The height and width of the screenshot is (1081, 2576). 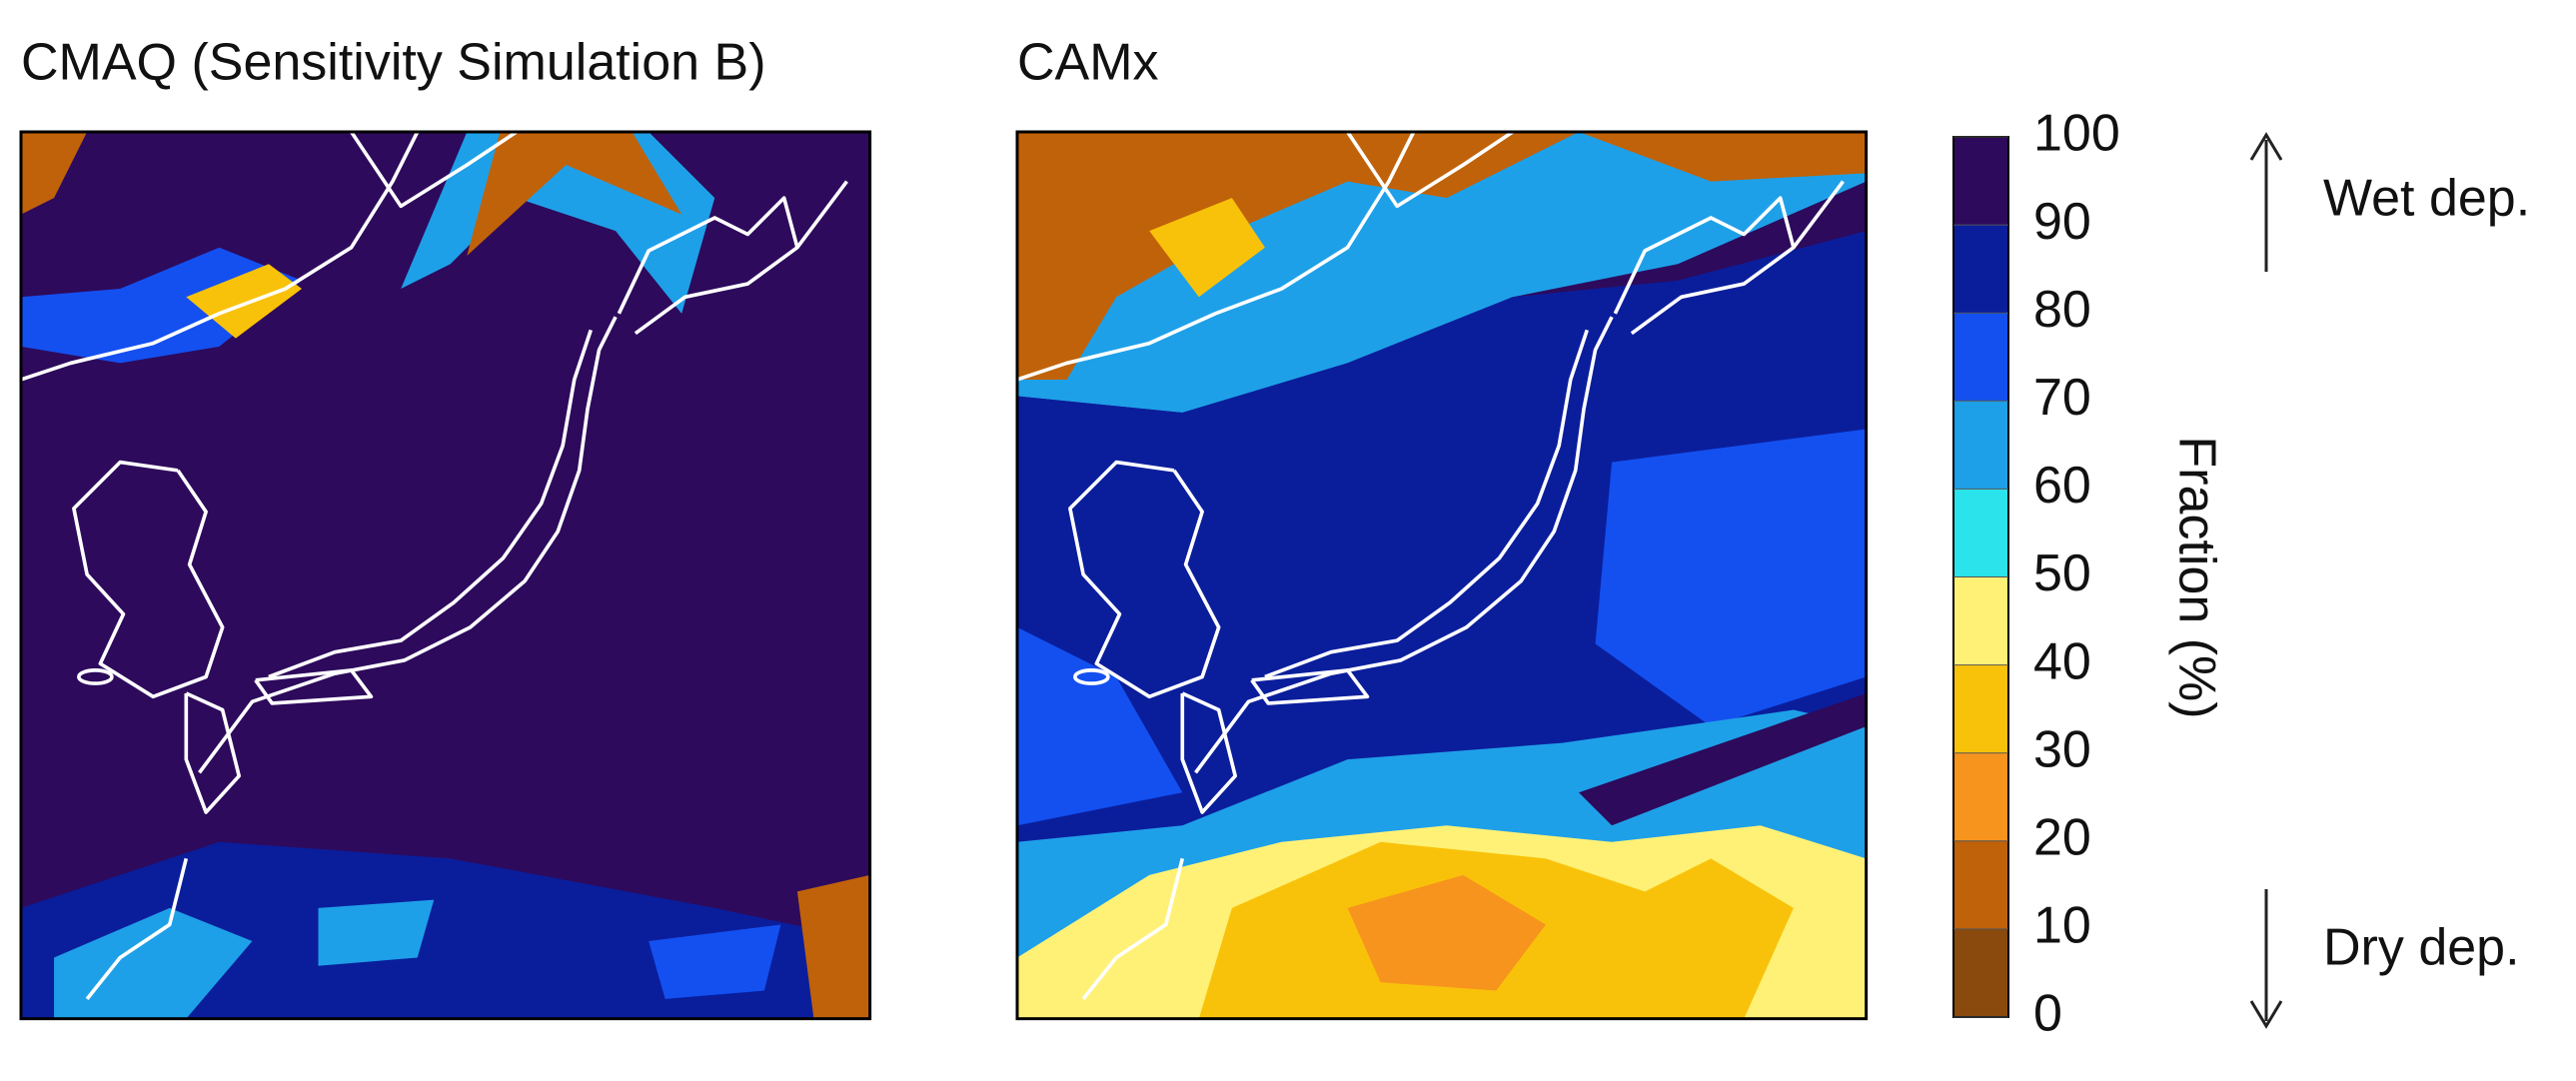 What do you see at coordinates (1088, 63) in the screenshot?
I see `panel-title: CAMx` at bounding box center [1088, 63].